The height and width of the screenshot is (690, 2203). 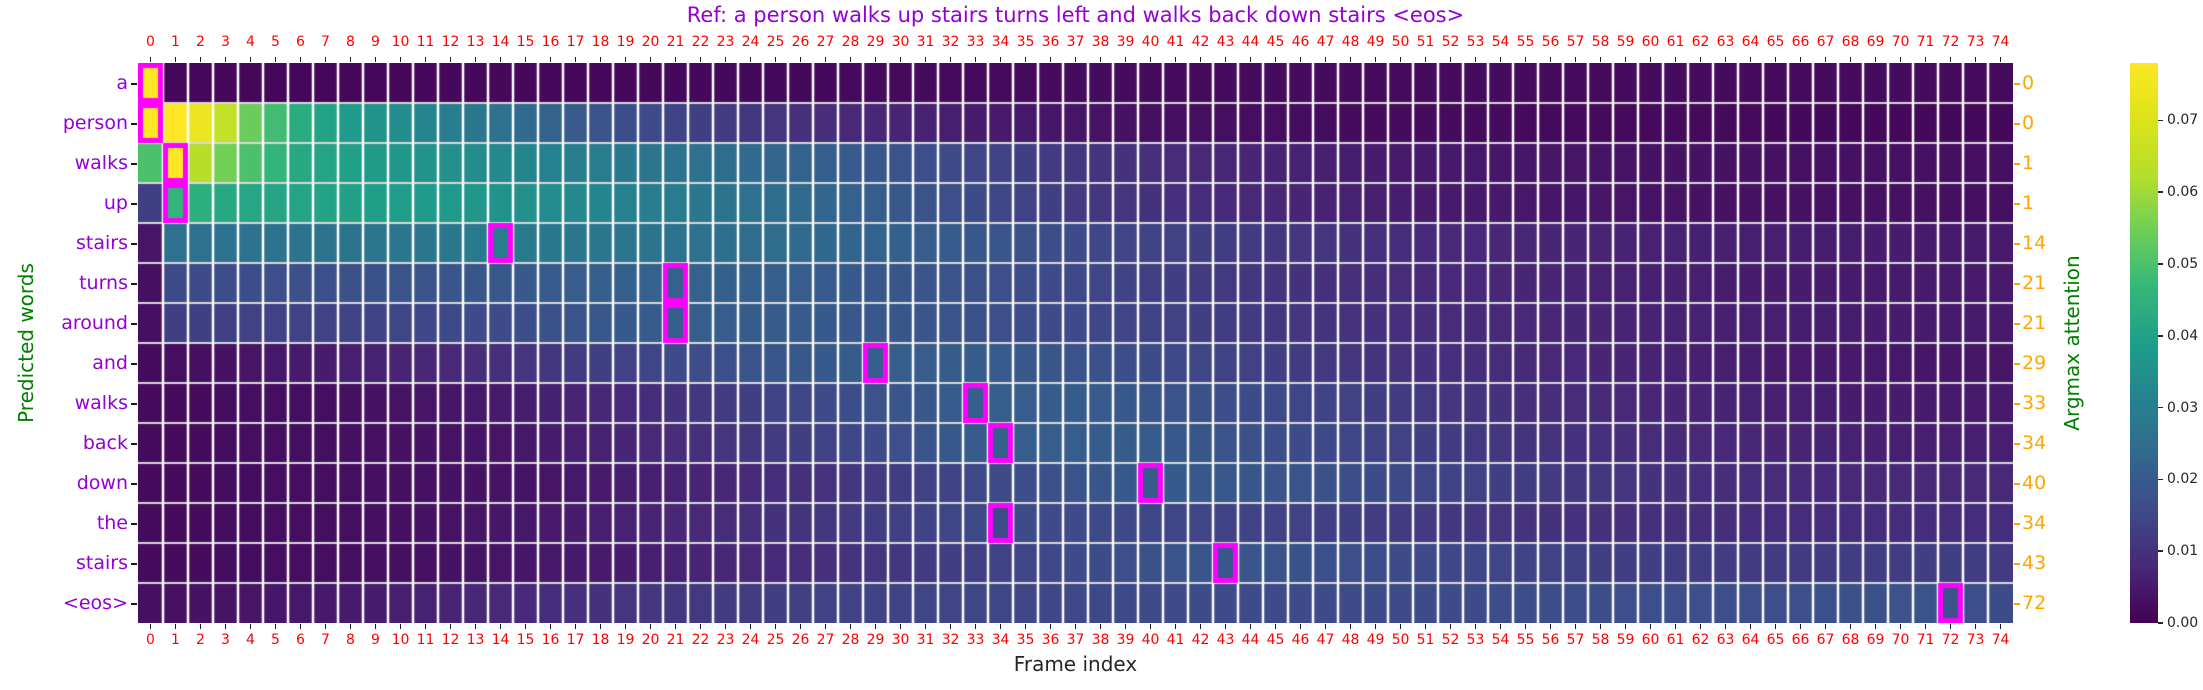 I want to click on frame-tick-label: 63, so click(x=1725, y=42).